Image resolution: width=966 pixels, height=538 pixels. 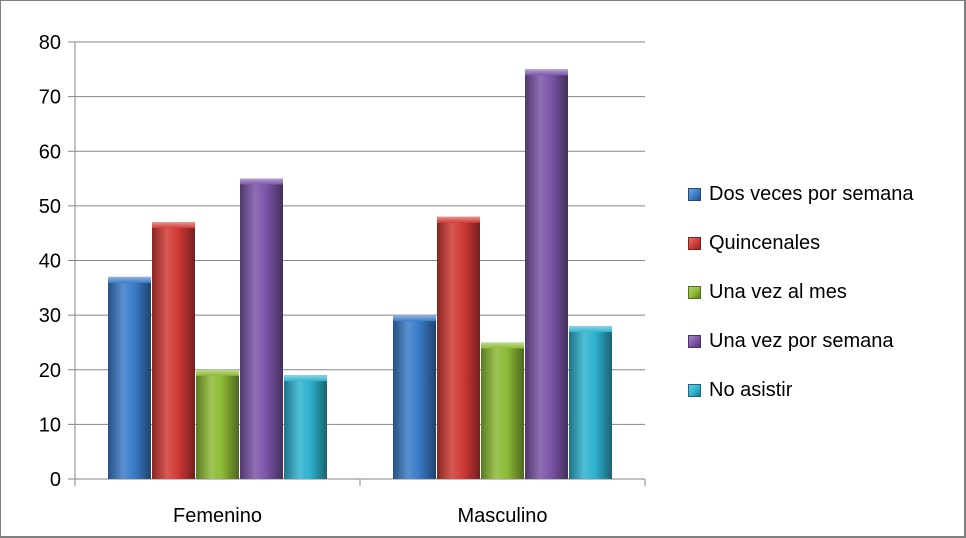 What do you see at coordinates (50, 425) in the screenshot?
I see `y-tick-label: 10` at bounding box center [50, 425].